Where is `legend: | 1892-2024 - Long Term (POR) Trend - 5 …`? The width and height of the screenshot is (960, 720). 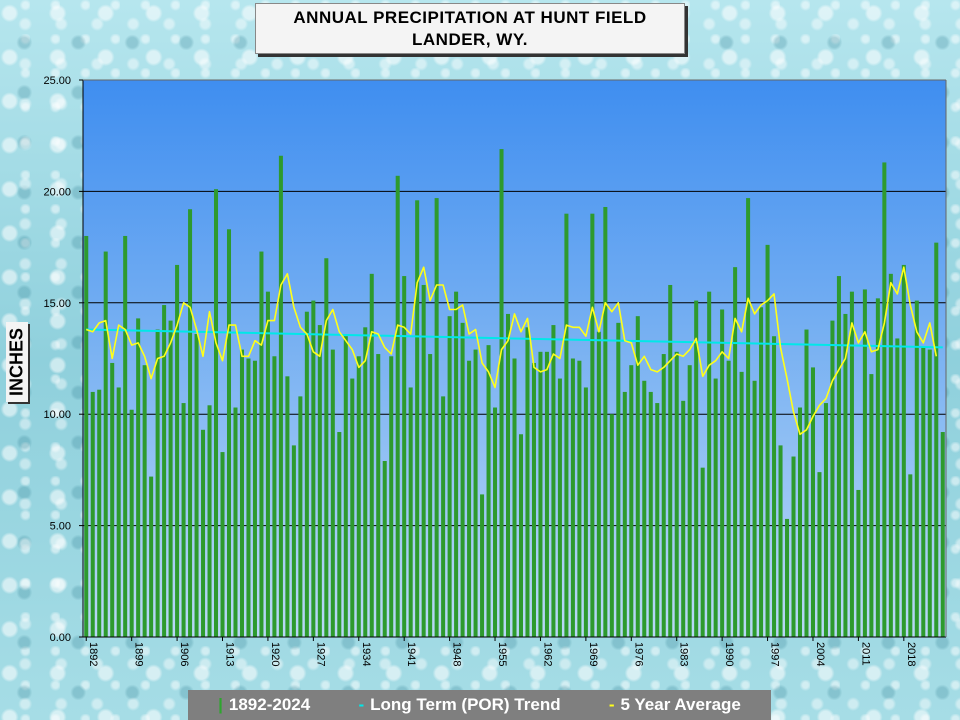
legend: | 1892-2024 - Long Term (POR) Trend - 5 … is located at coordinates (479, 705).